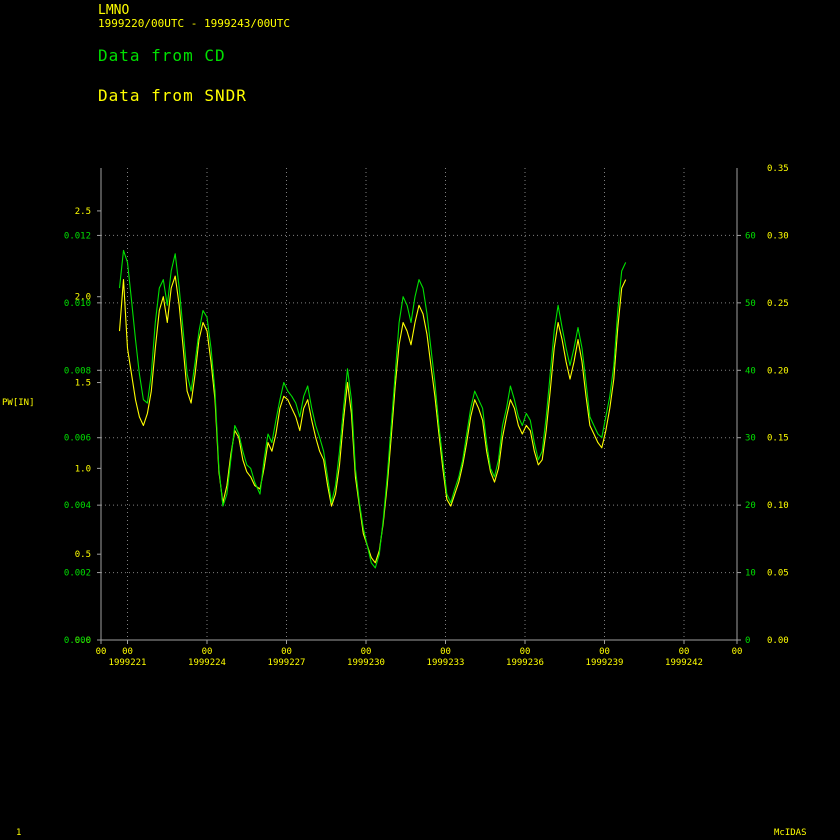  Describe the element at coordinates (778, 439) in the screenshot. I see `y-right-outer-tick-label: 0.15` at that location.